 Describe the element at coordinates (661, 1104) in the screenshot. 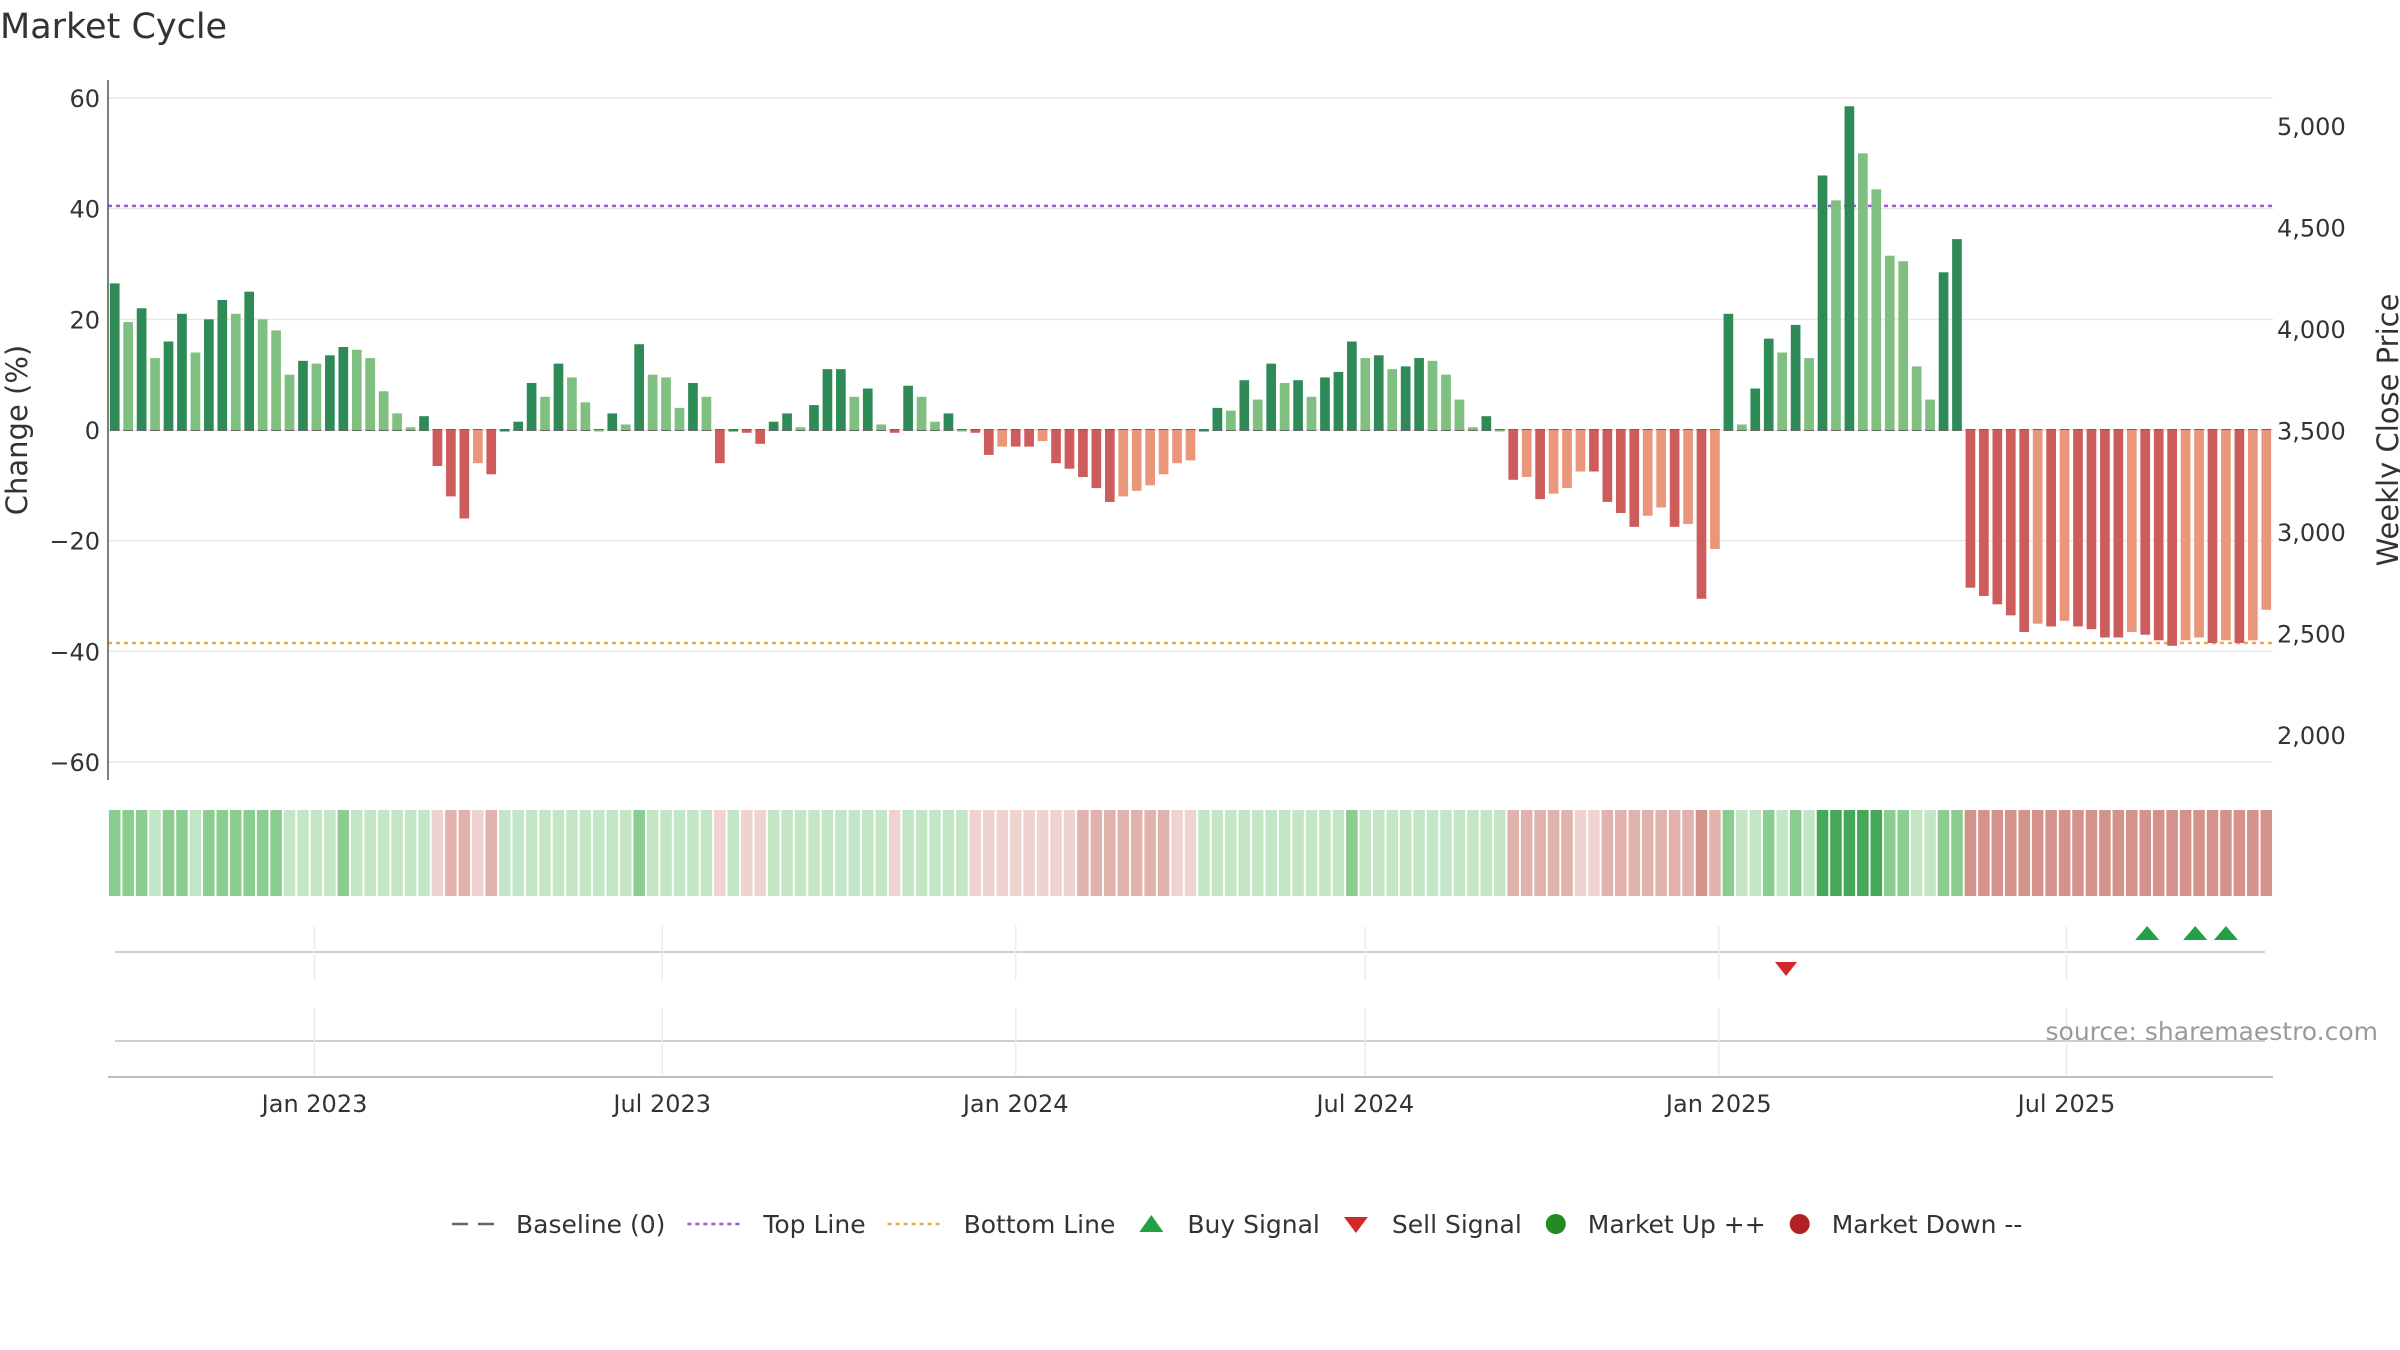

I see `x-tick-label: Jul 2023` at that location.